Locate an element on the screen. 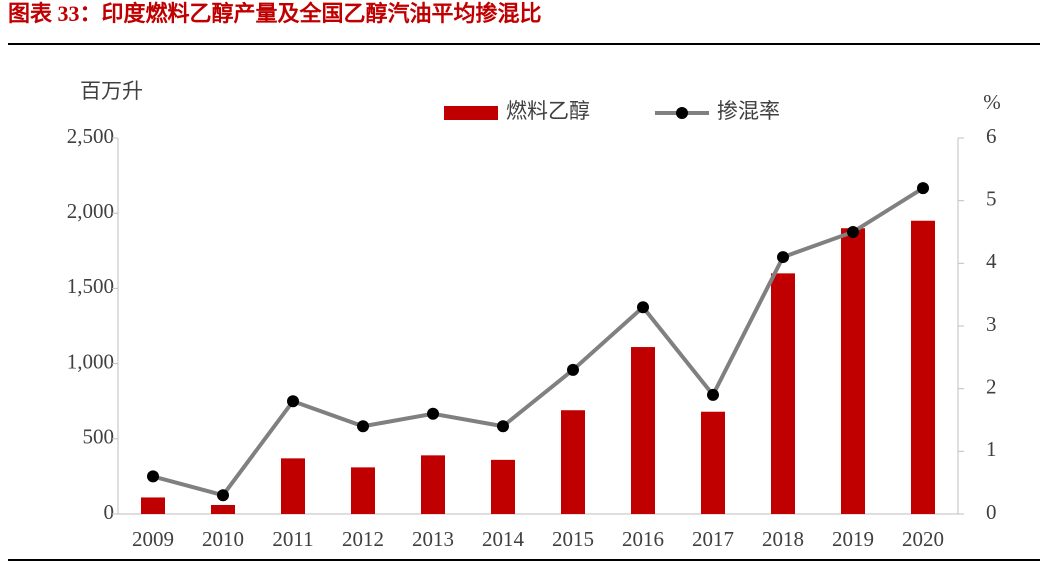 This screenshot has height=564, width=1047. x-tick-label: 2012 is located at coordinates (363, 539).